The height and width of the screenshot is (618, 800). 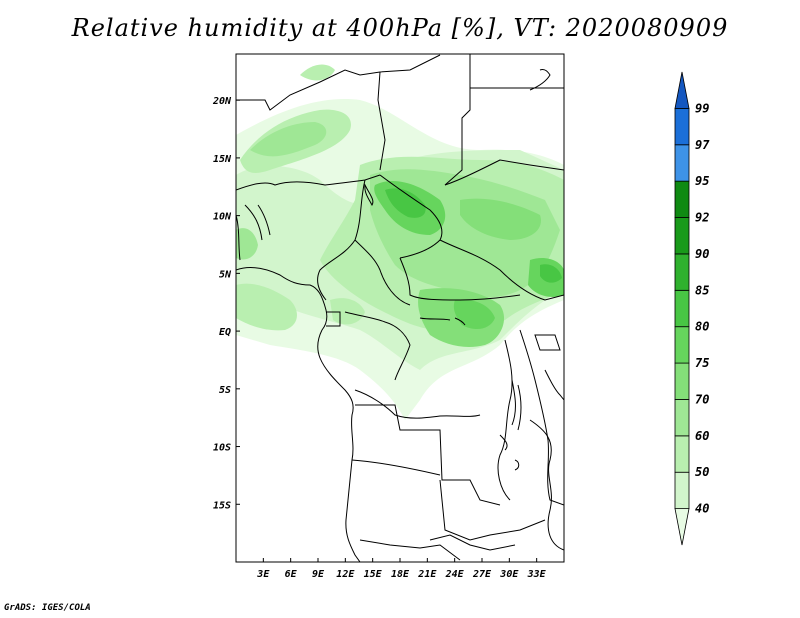 What do you see at coordinates (47, 608) in the screenshot?
I see `footer-credit: GrADS: IGES/COLA` at bounding box center [47, 608].